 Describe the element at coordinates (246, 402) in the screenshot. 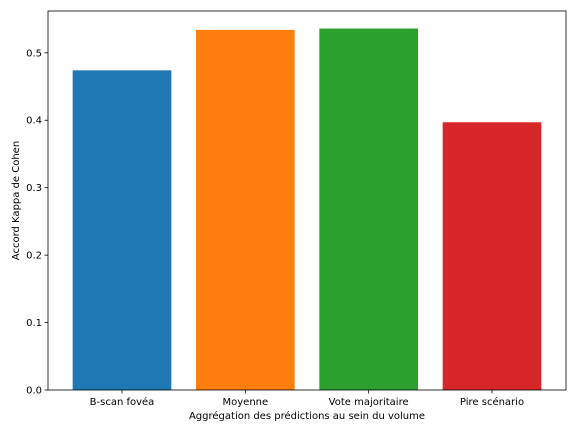

I see `x-tick-label: Moyenne` at that location.